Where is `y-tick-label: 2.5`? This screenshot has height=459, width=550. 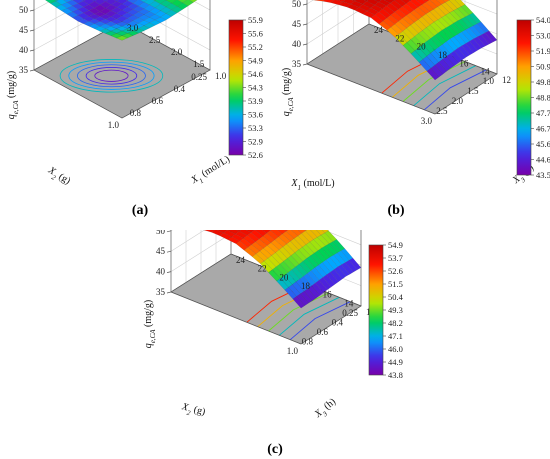 y-tick-label: 2.5 is located at coordinates (155, 40).